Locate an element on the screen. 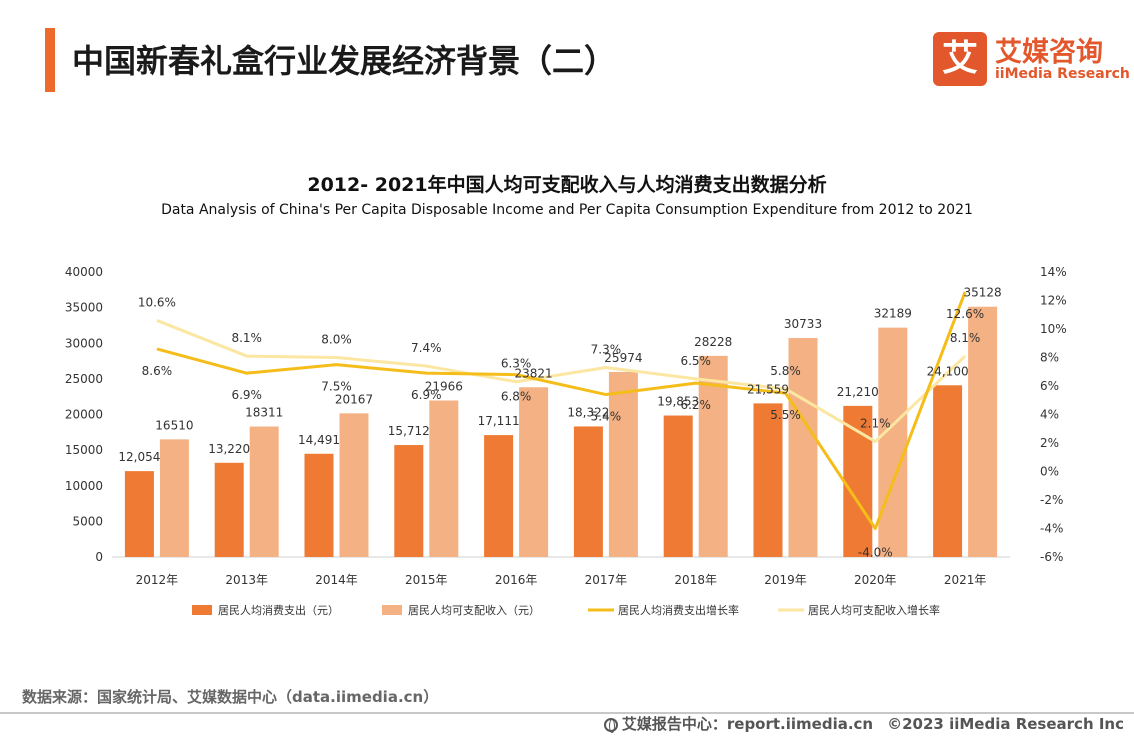  line-label-consumption-growth: 5.5% is located at coordinates (785, 415).